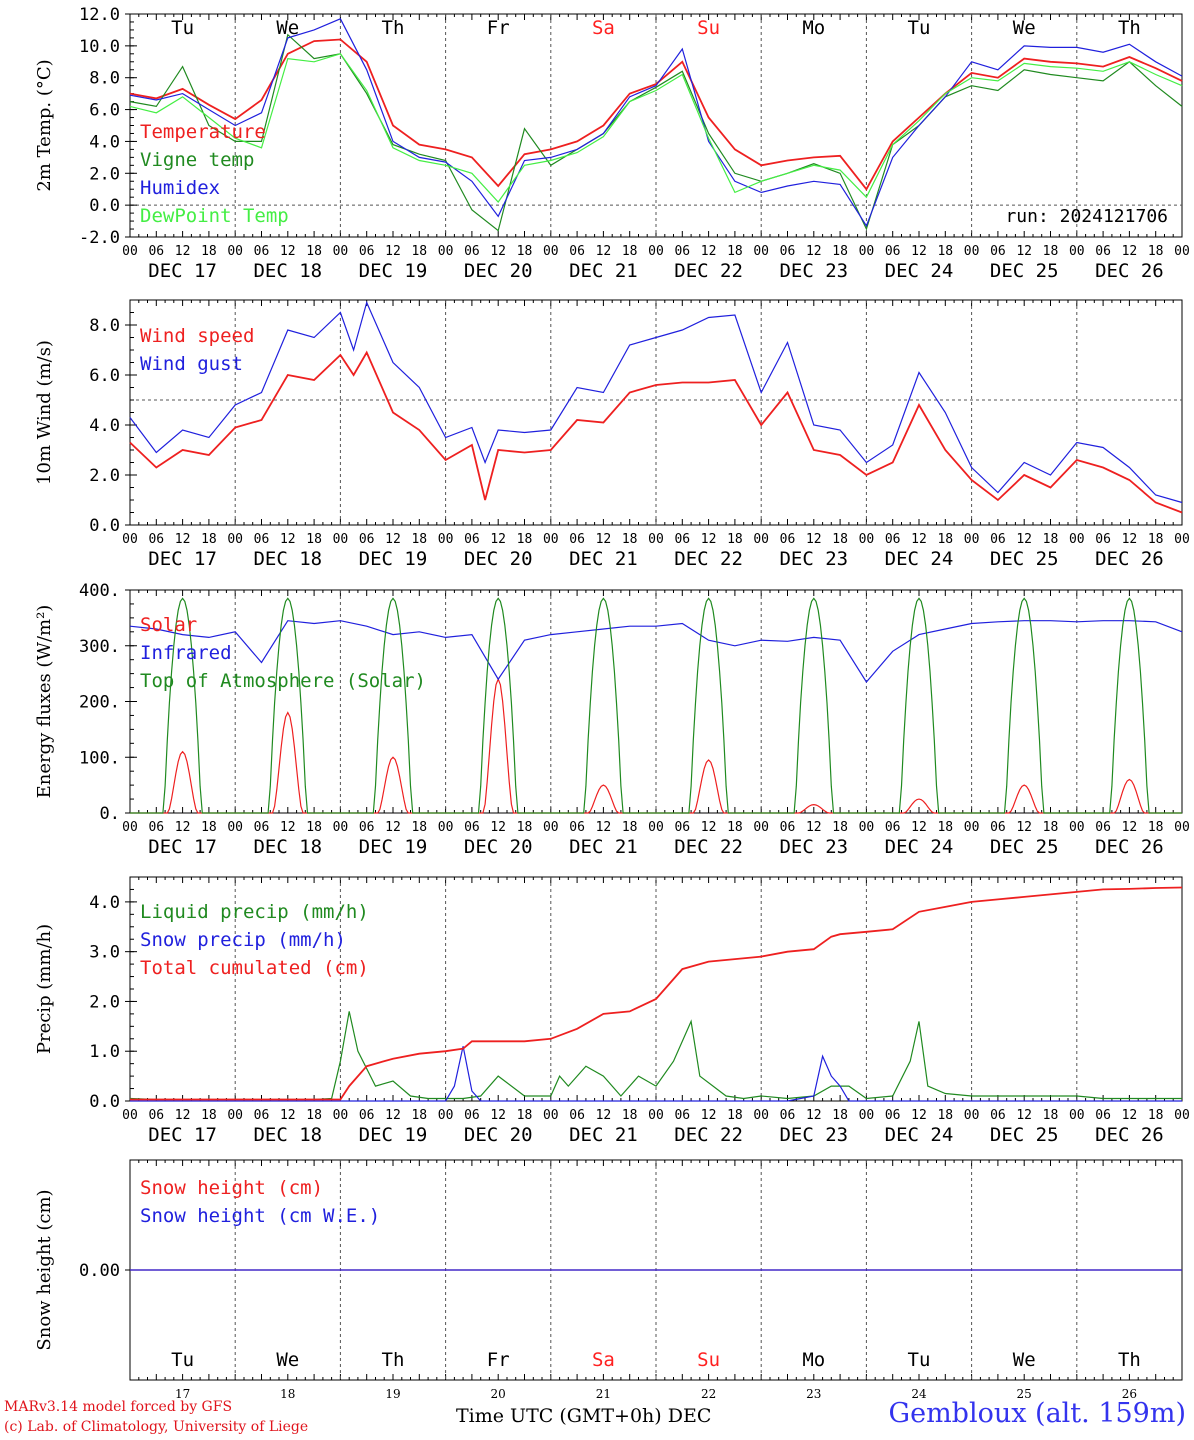 This screenshot has width=1194, height=1440. Describe the element at coordinates (203, 132) in the screenshot. I see `legend-entry: Temperature` at that location.